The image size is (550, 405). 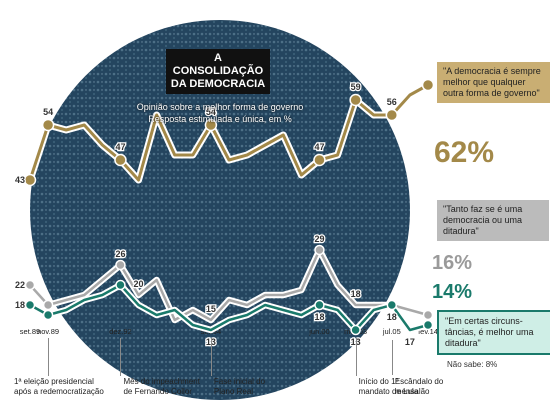 I want to click on data-label-tanto-faz: 20, so click(x=139, y=284).